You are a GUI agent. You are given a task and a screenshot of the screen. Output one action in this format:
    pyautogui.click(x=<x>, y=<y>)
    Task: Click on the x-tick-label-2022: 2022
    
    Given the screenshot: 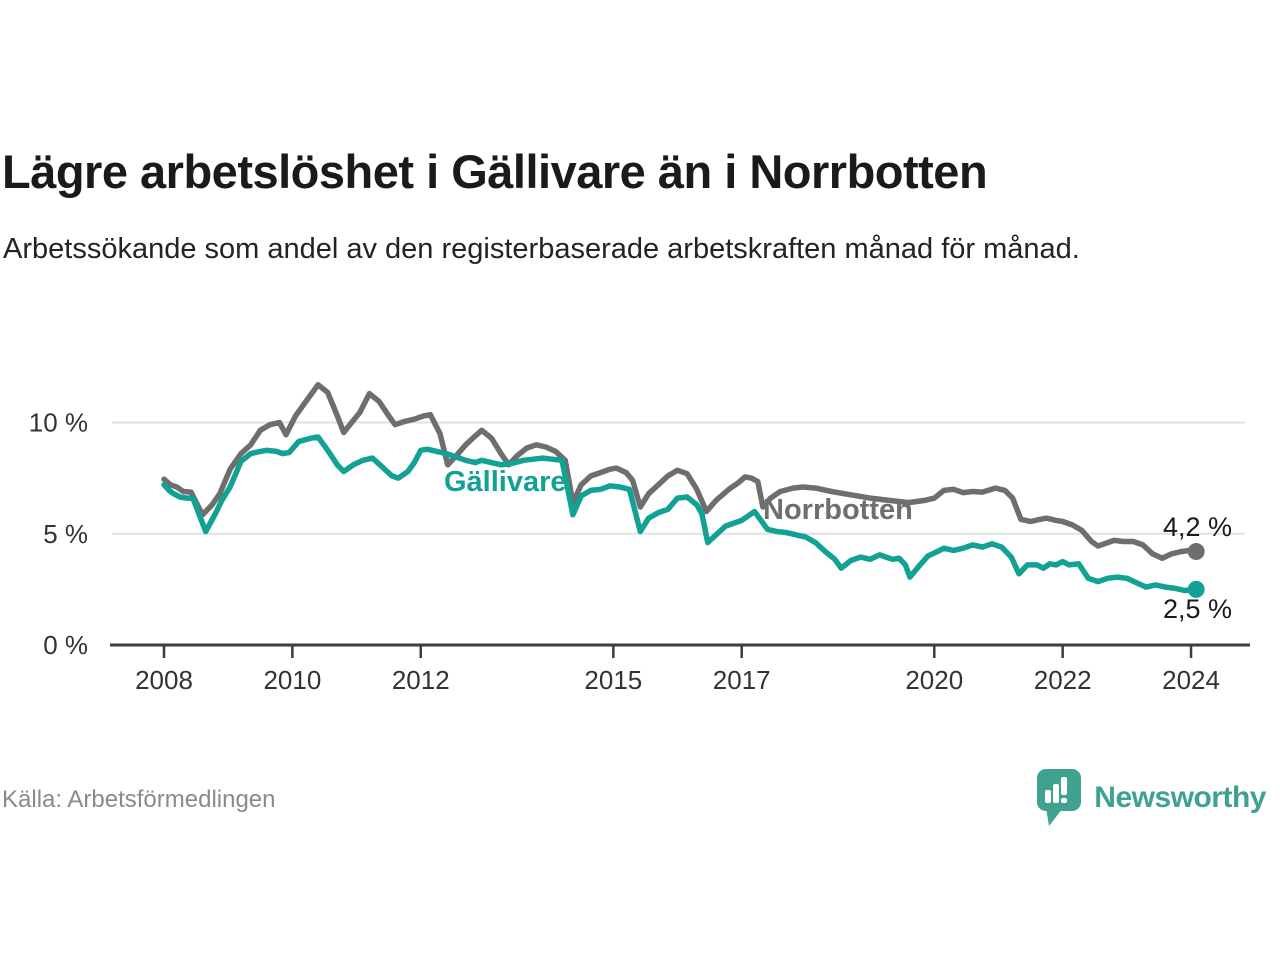 What is the action you would take?
    pyautogui.click(x=1063, y=680)
    